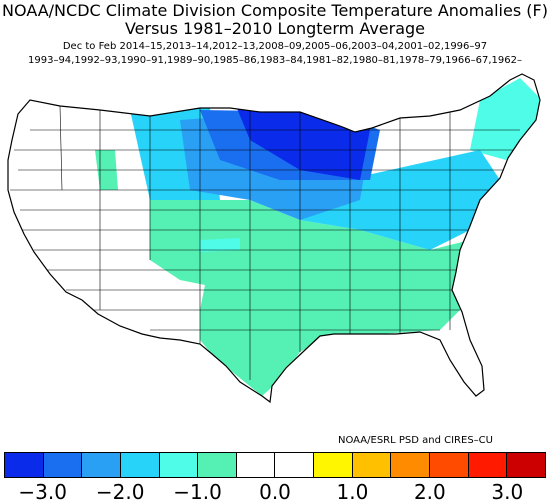  I want to click on credit-label: NOAA/ESRL PSD and CIRES–CU, so click(415, 440).